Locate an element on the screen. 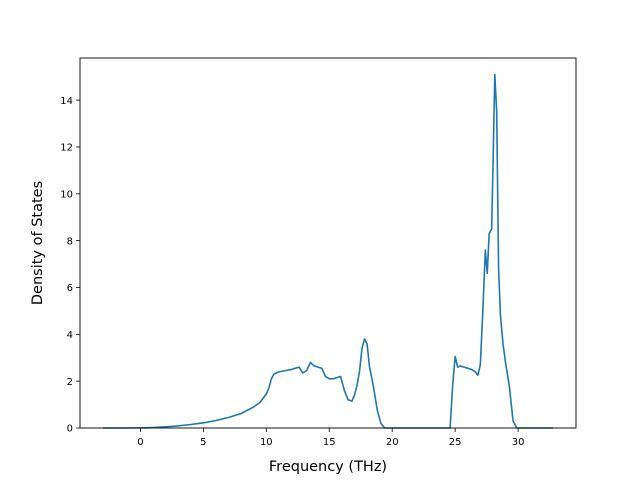 This screenshot has width=640, height=480. x-axis-label: Frequency (THz) is located at coordinates (328, 467).